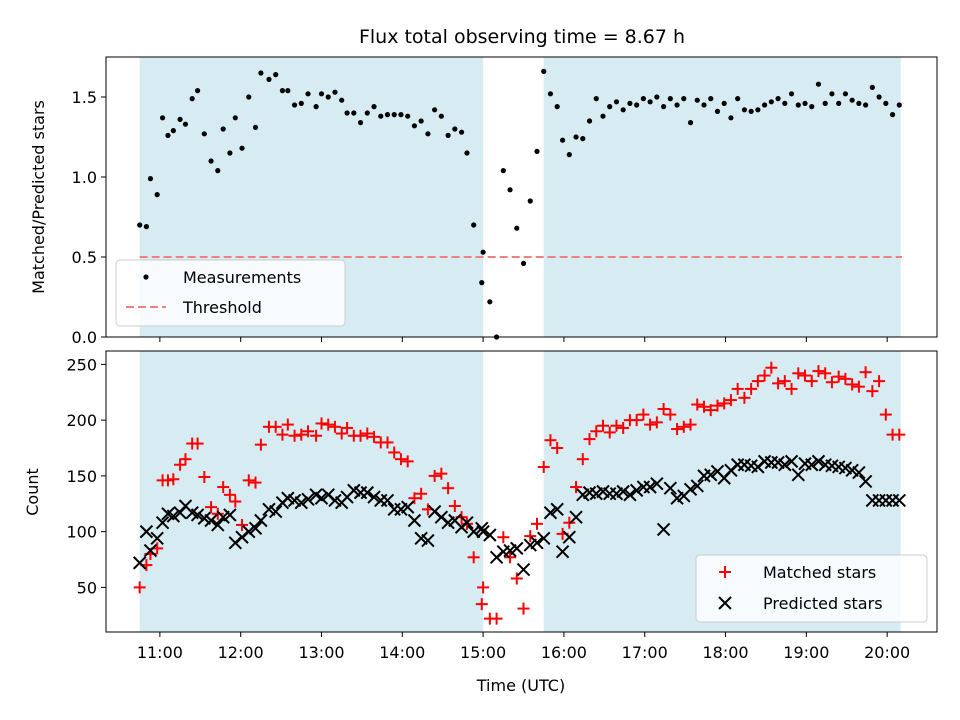 The image size is (960, 720). Describe the element at coordinates (38, 197) in the screenshot. I see `top-y-axis-label: Matched/Predicted stars` at that location.